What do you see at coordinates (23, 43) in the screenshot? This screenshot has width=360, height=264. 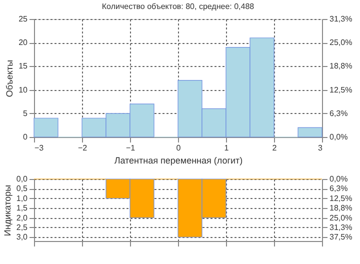 I see `y-tick-label: 20` at bounding box center [23, 43].